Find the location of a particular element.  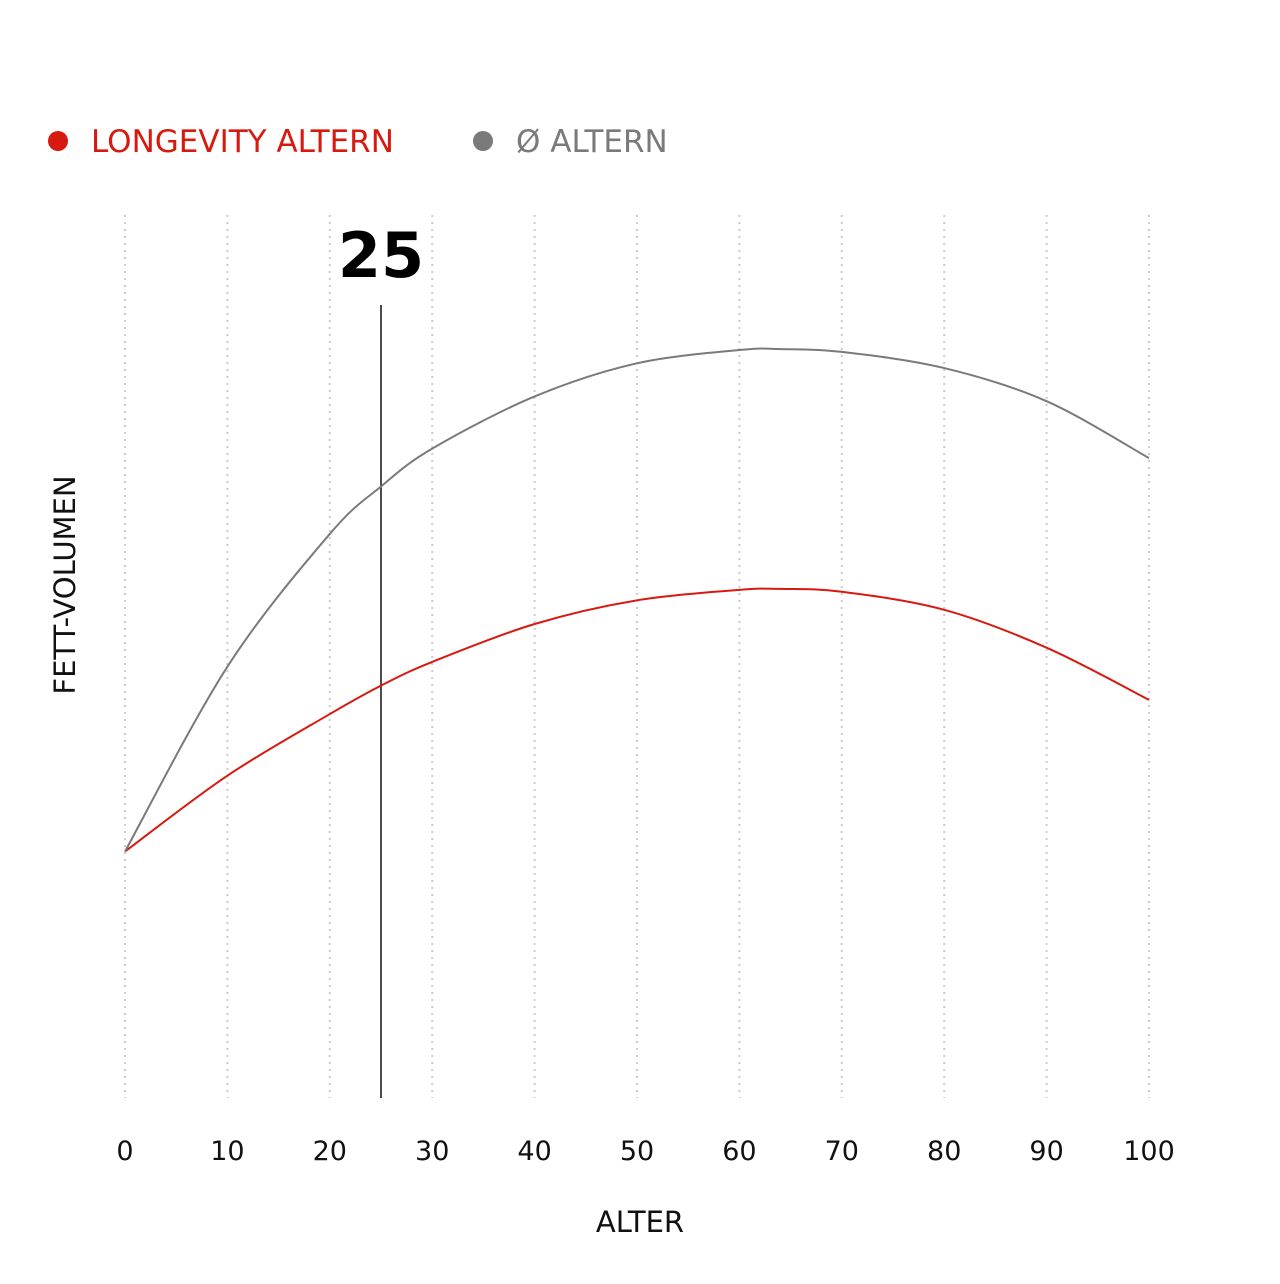

legend-label: LONGEVITY ALTERN is located at coordinates (242, 142).